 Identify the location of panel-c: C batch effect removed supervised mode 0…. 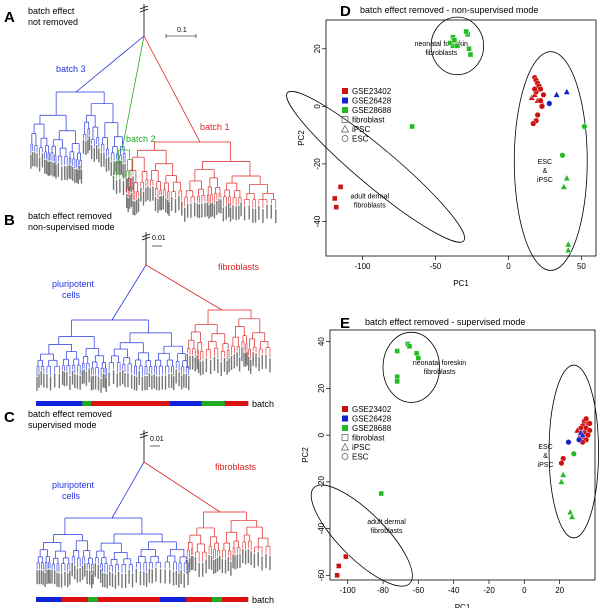
(139, 507).